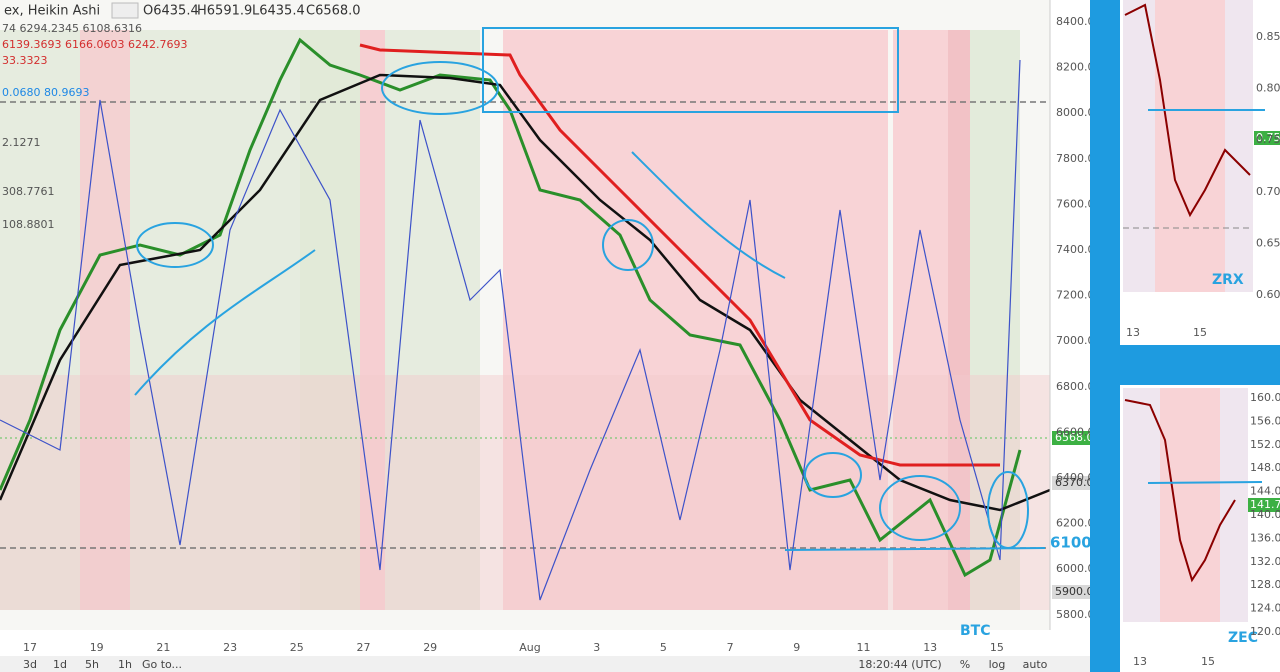 The height and width of the screenshot is (672, 1280). Describe the element at coordinates (1265, 584) in the screenshot. I see `price-tick-label: 128.00` at that location.